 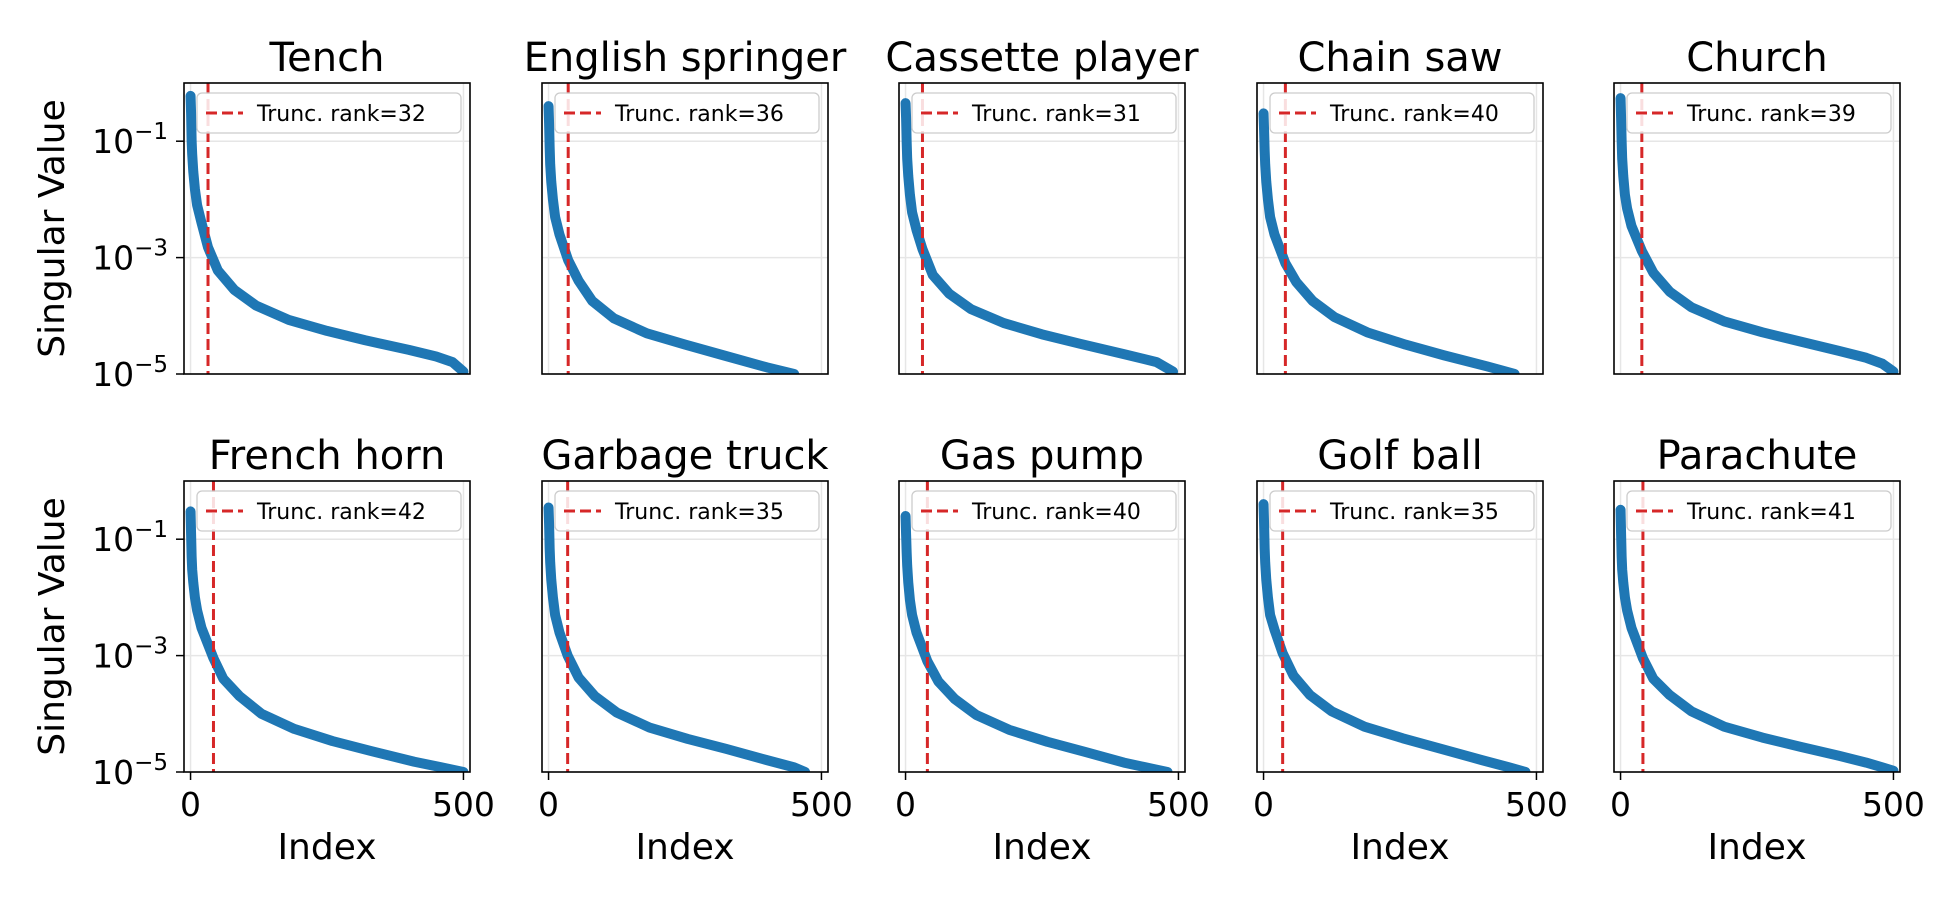 What do you see at coordinates (1399, 847) in the screenshot?
I see `x-axis-label: Index` at bounding box center [1399, 847].